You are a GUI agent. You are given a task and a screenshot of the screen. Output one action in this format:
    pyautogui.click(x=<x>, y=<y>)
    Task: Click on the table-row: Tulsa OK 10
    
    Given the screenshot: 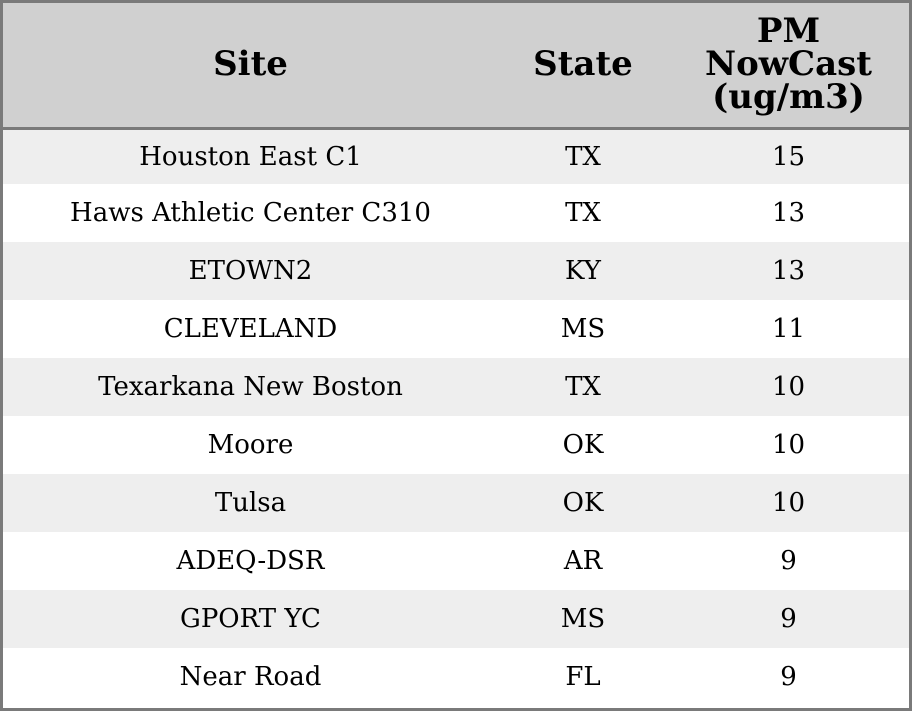 What is the action you would take?
    pyautogui.click(x=456, y=503)
    